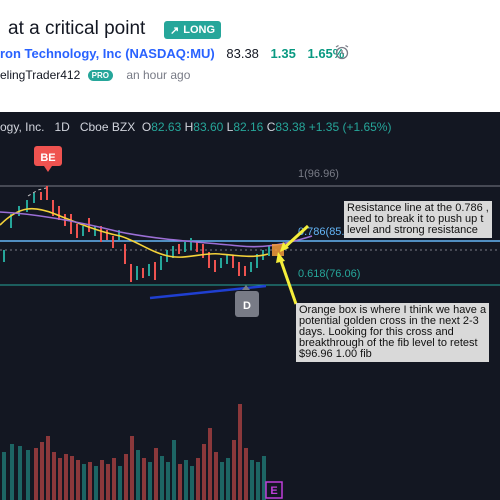 Image resolution: width=500 pixels, height=500 pixels. I want to click on be-marker, so click(48, 156).